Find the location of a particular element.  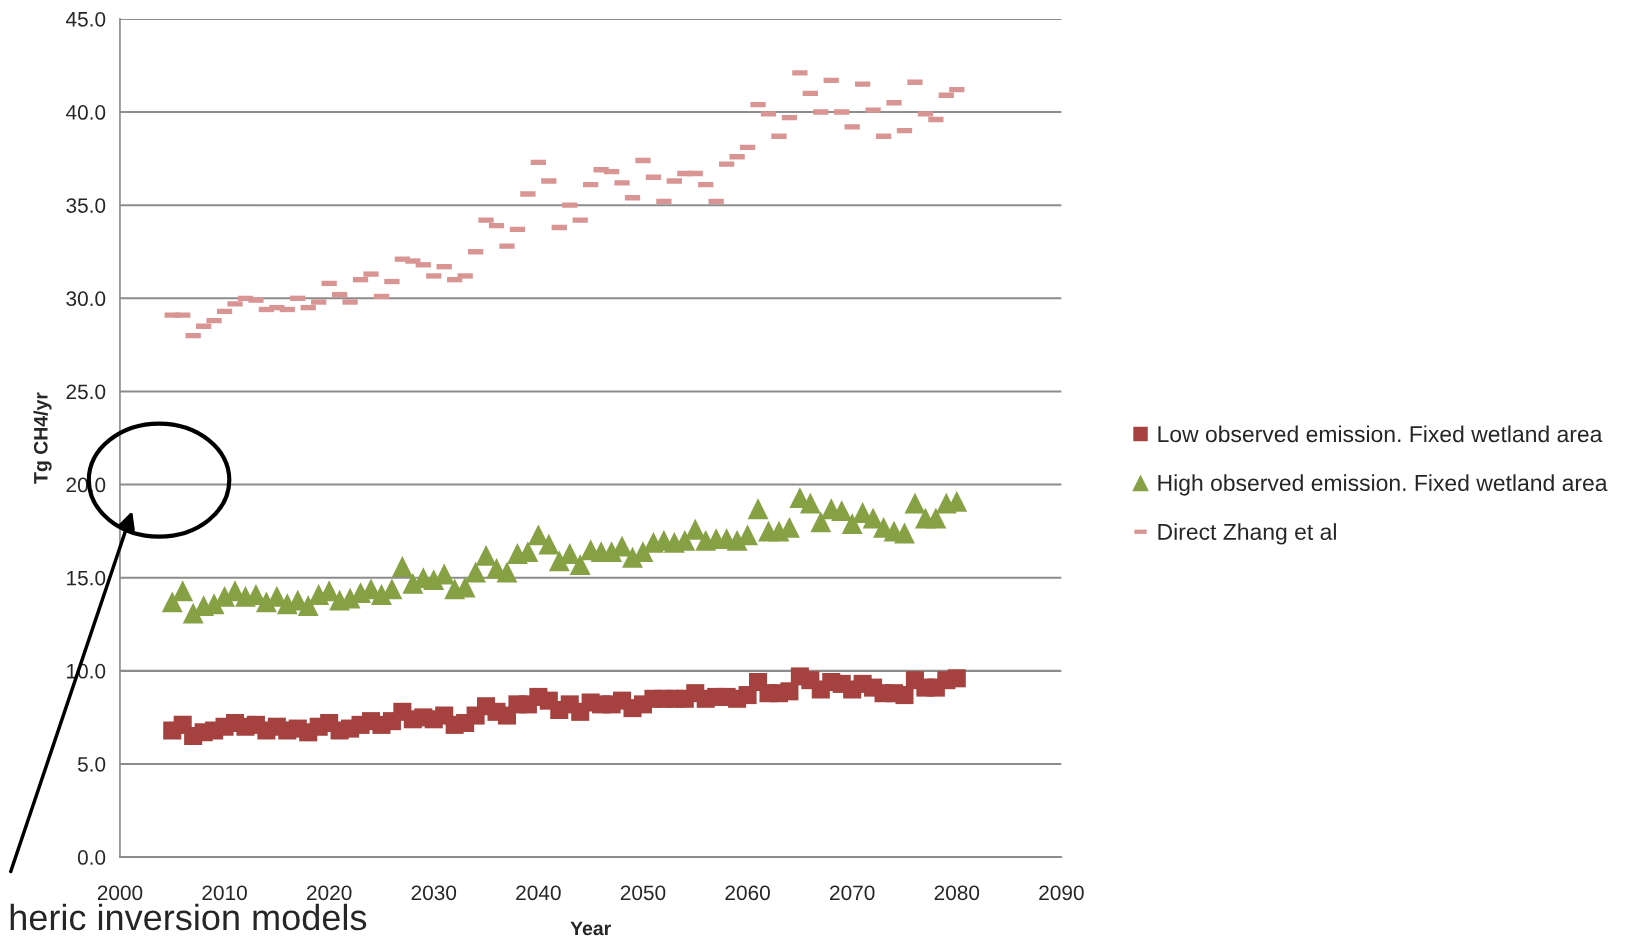

y-tick-label: 25.0 is located at coordinates (86, 392).